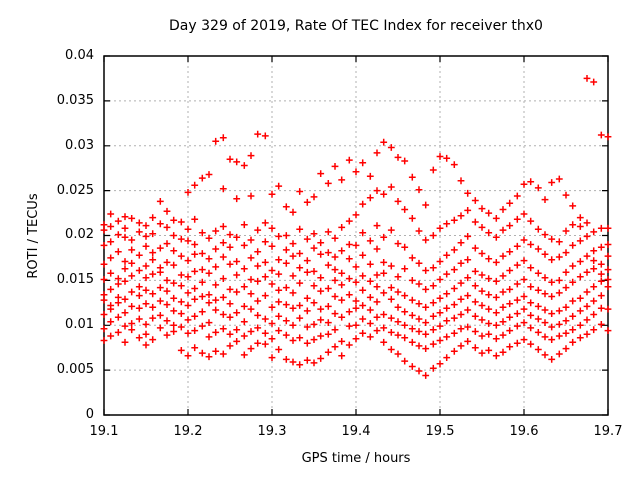  What do you see at coordinates (524, 431) in the screenshot?
I see `x-tick-label: 19.6` at bounding box center [524, 431].